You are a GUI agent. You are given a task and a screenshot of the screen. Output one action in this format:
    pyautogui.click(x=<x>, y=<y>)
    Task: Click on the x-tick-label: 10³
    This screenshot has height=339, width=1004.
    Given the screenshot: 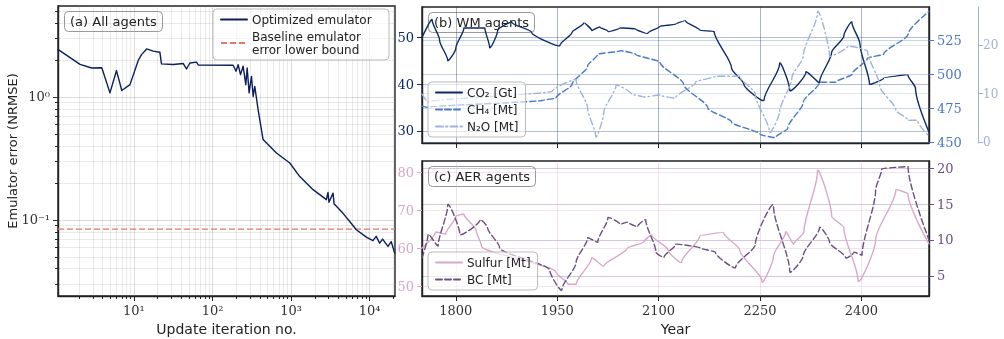 What is the action you would take?
    pyautogui.click(x=291, y=310)
    